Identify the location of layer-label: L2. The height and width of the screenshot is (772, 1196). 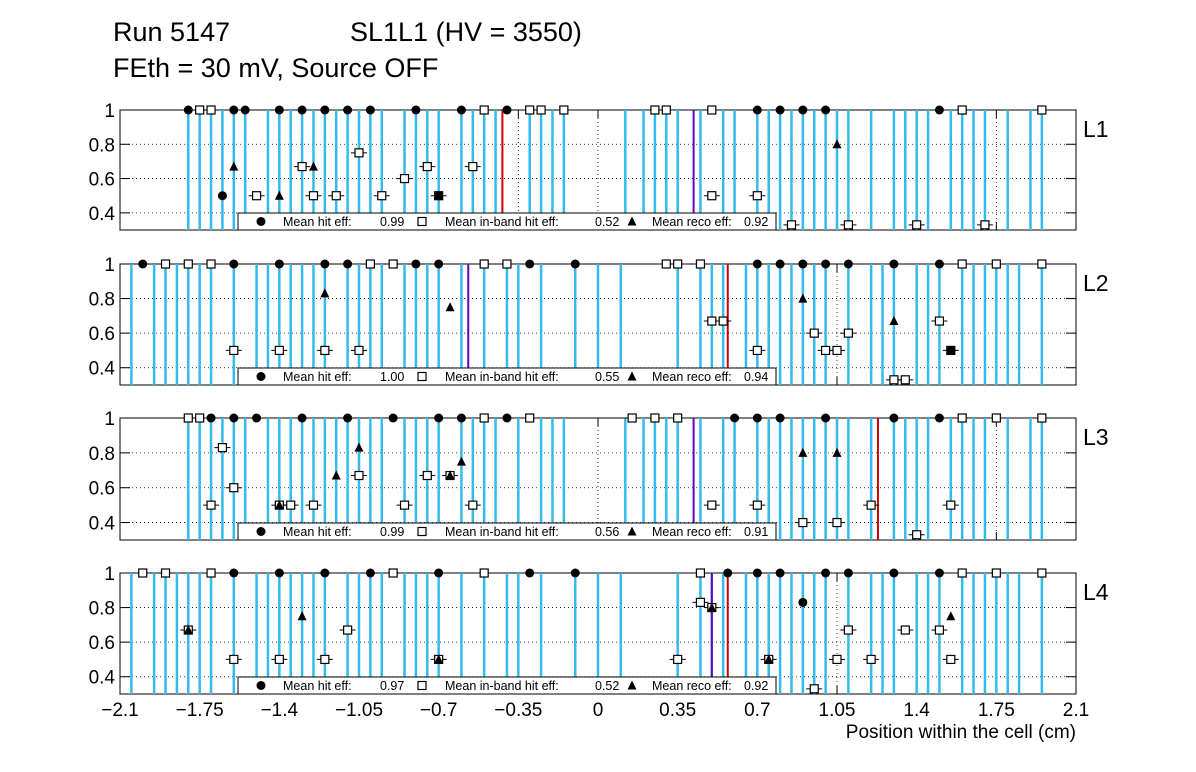
(1096, 283).